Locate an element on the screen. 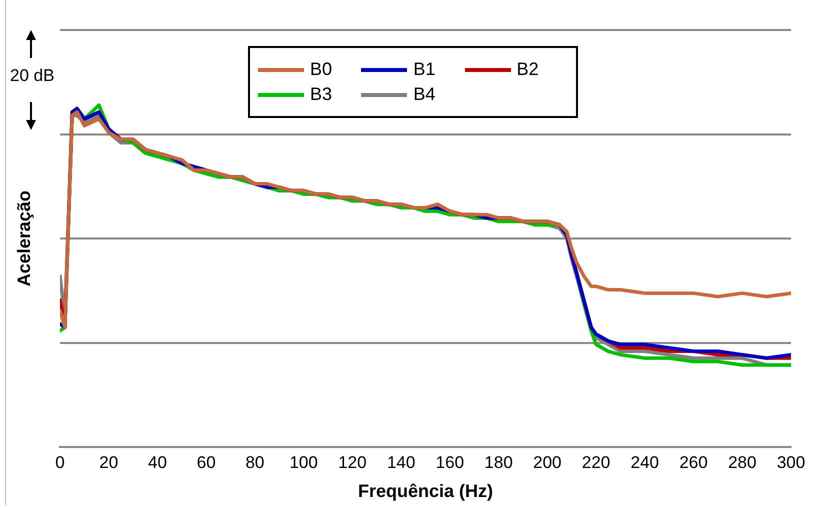  text: 20 dB is located at coordinates (32, 76).